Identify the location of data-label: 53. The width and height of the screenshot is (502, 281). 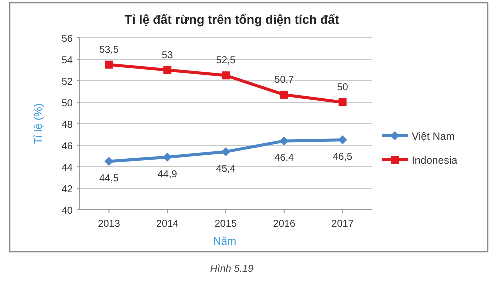
(168, 56).